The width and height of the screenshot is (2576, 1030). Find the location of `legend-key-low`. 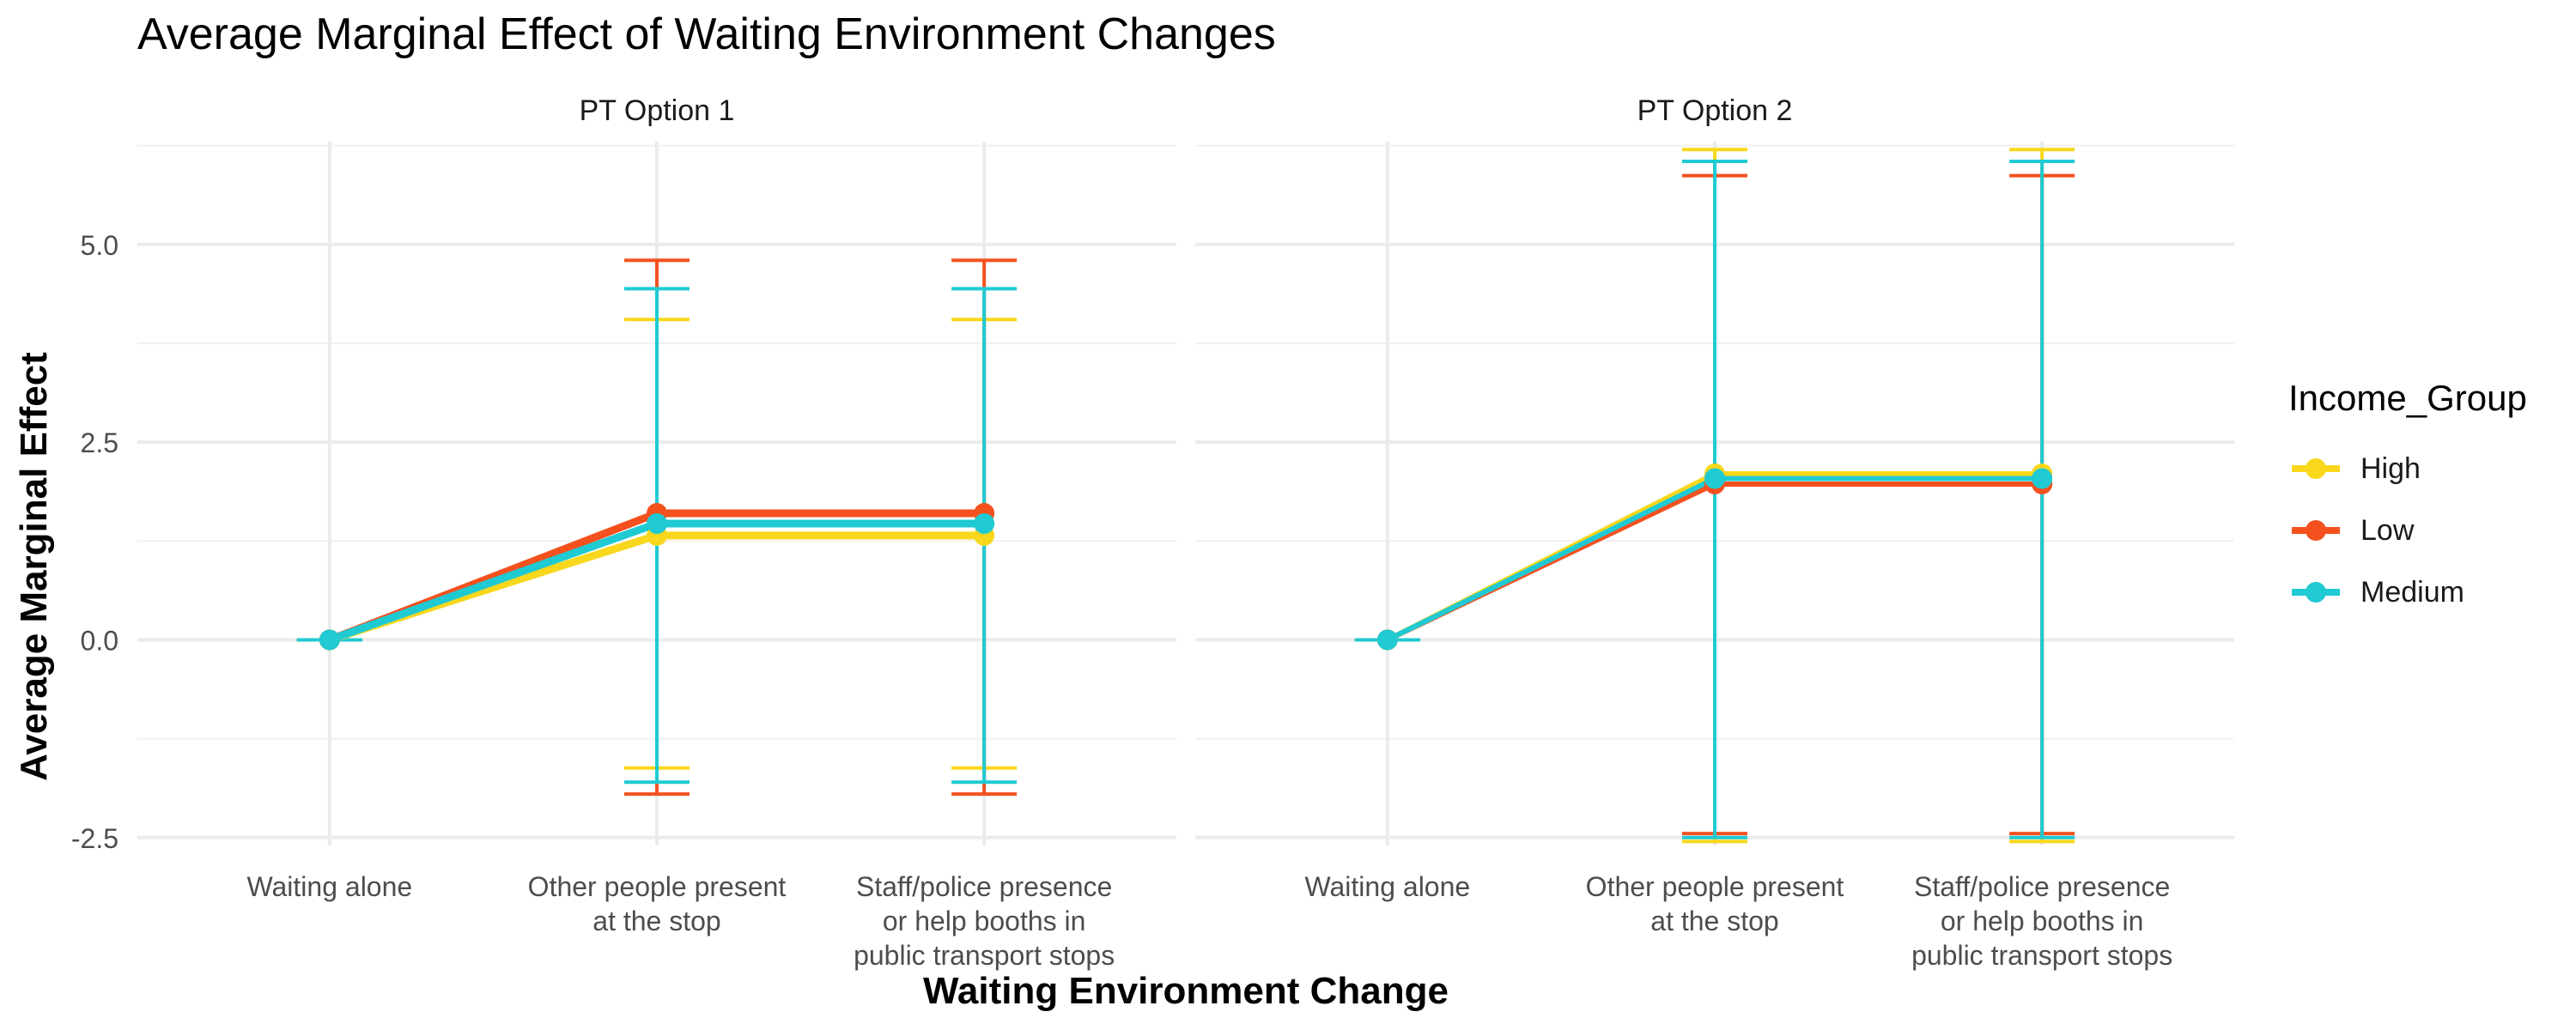

legend-key-low is located at coordinates (2316, 530).